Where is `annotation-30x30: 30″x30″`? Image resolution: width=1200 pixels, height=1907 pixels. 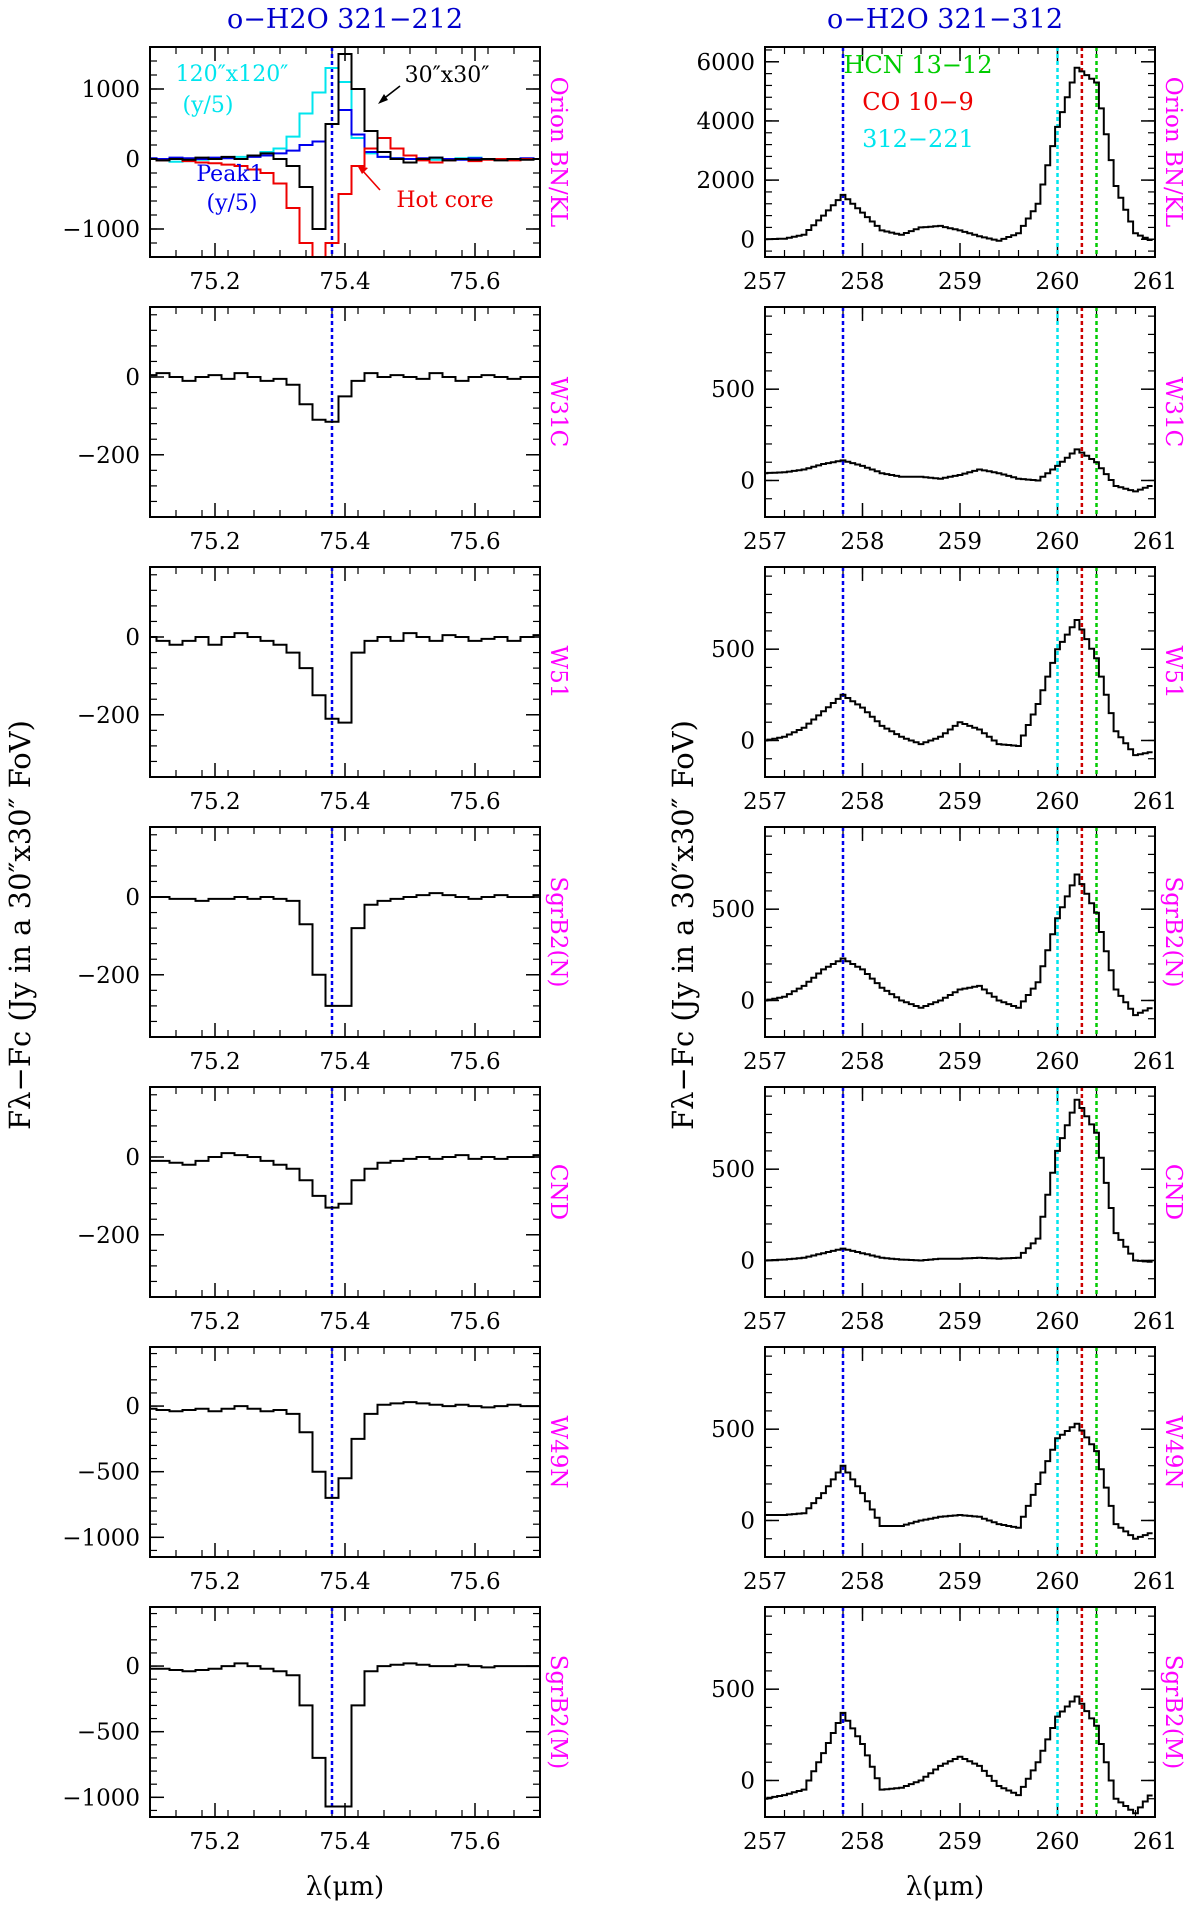
annotation-30x30: 30″x30″ is located at coordinates (447, 75).